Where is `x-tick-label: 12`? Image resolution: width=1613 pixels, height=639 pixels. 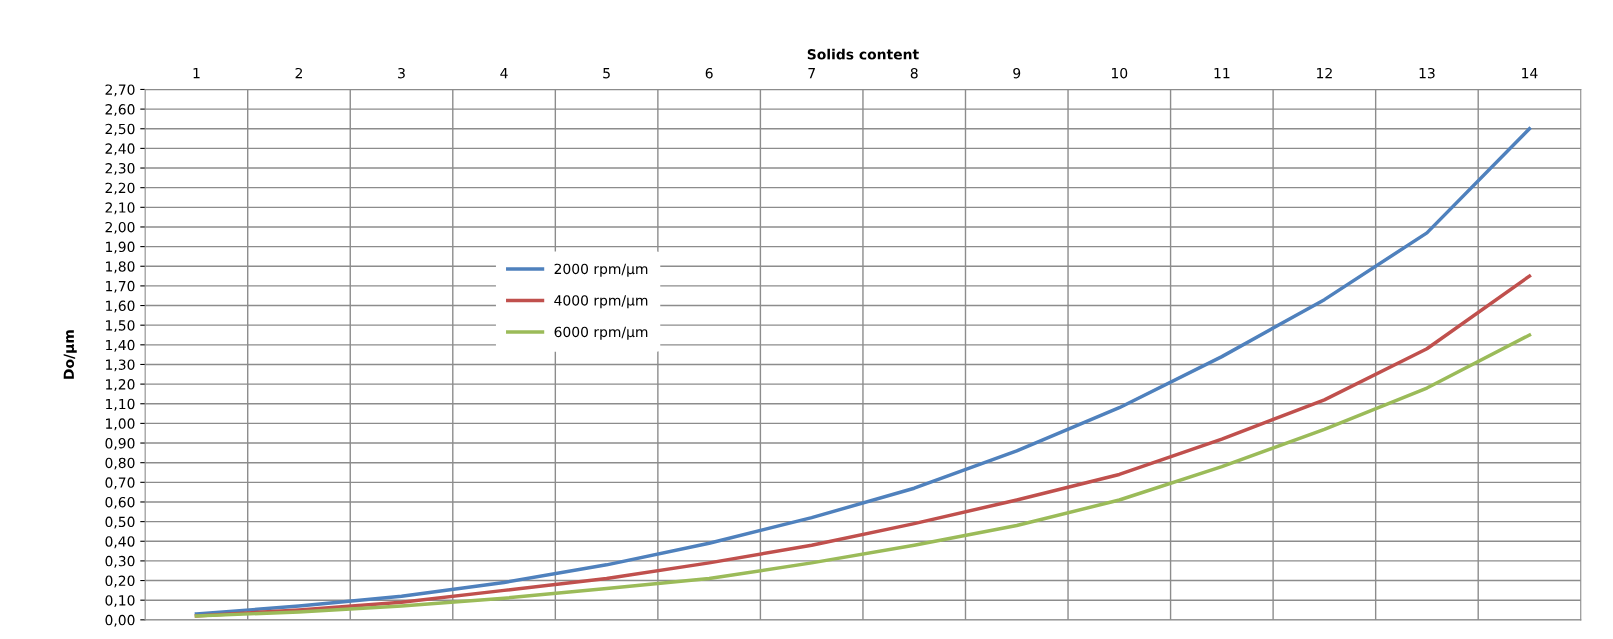
x-tick-label: 12 is located at coordinates (1324, 73).